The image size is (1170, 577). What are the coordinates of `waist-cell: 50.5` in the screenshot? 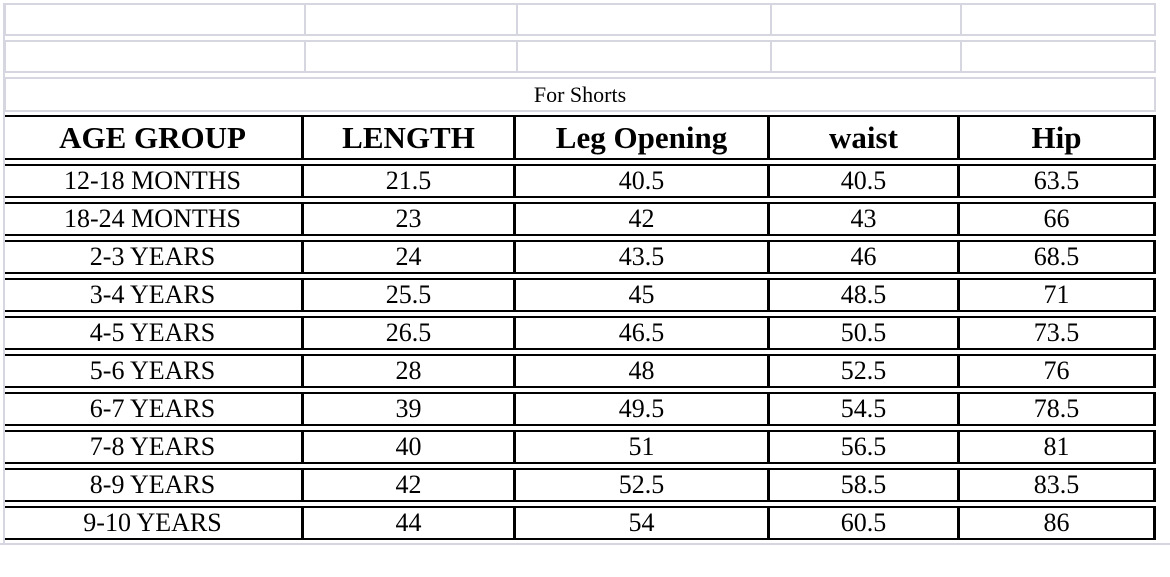 It's located at (865, 333).